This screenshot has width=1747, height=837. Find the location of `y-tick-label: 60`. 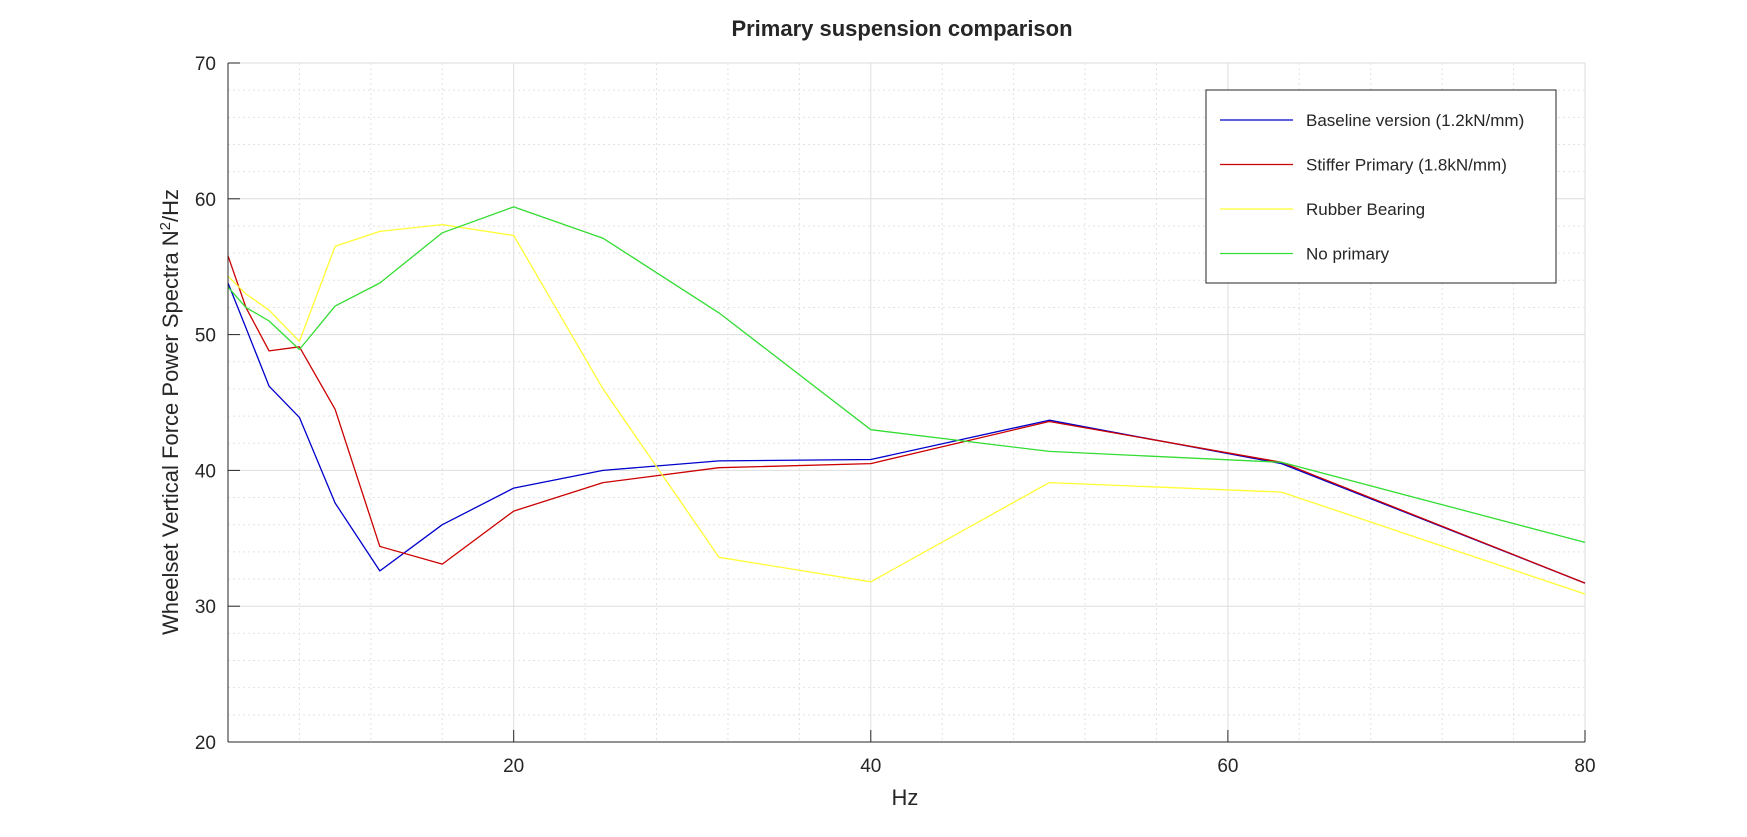

y-tick-label: 60 is located at coordinates (205, 200).